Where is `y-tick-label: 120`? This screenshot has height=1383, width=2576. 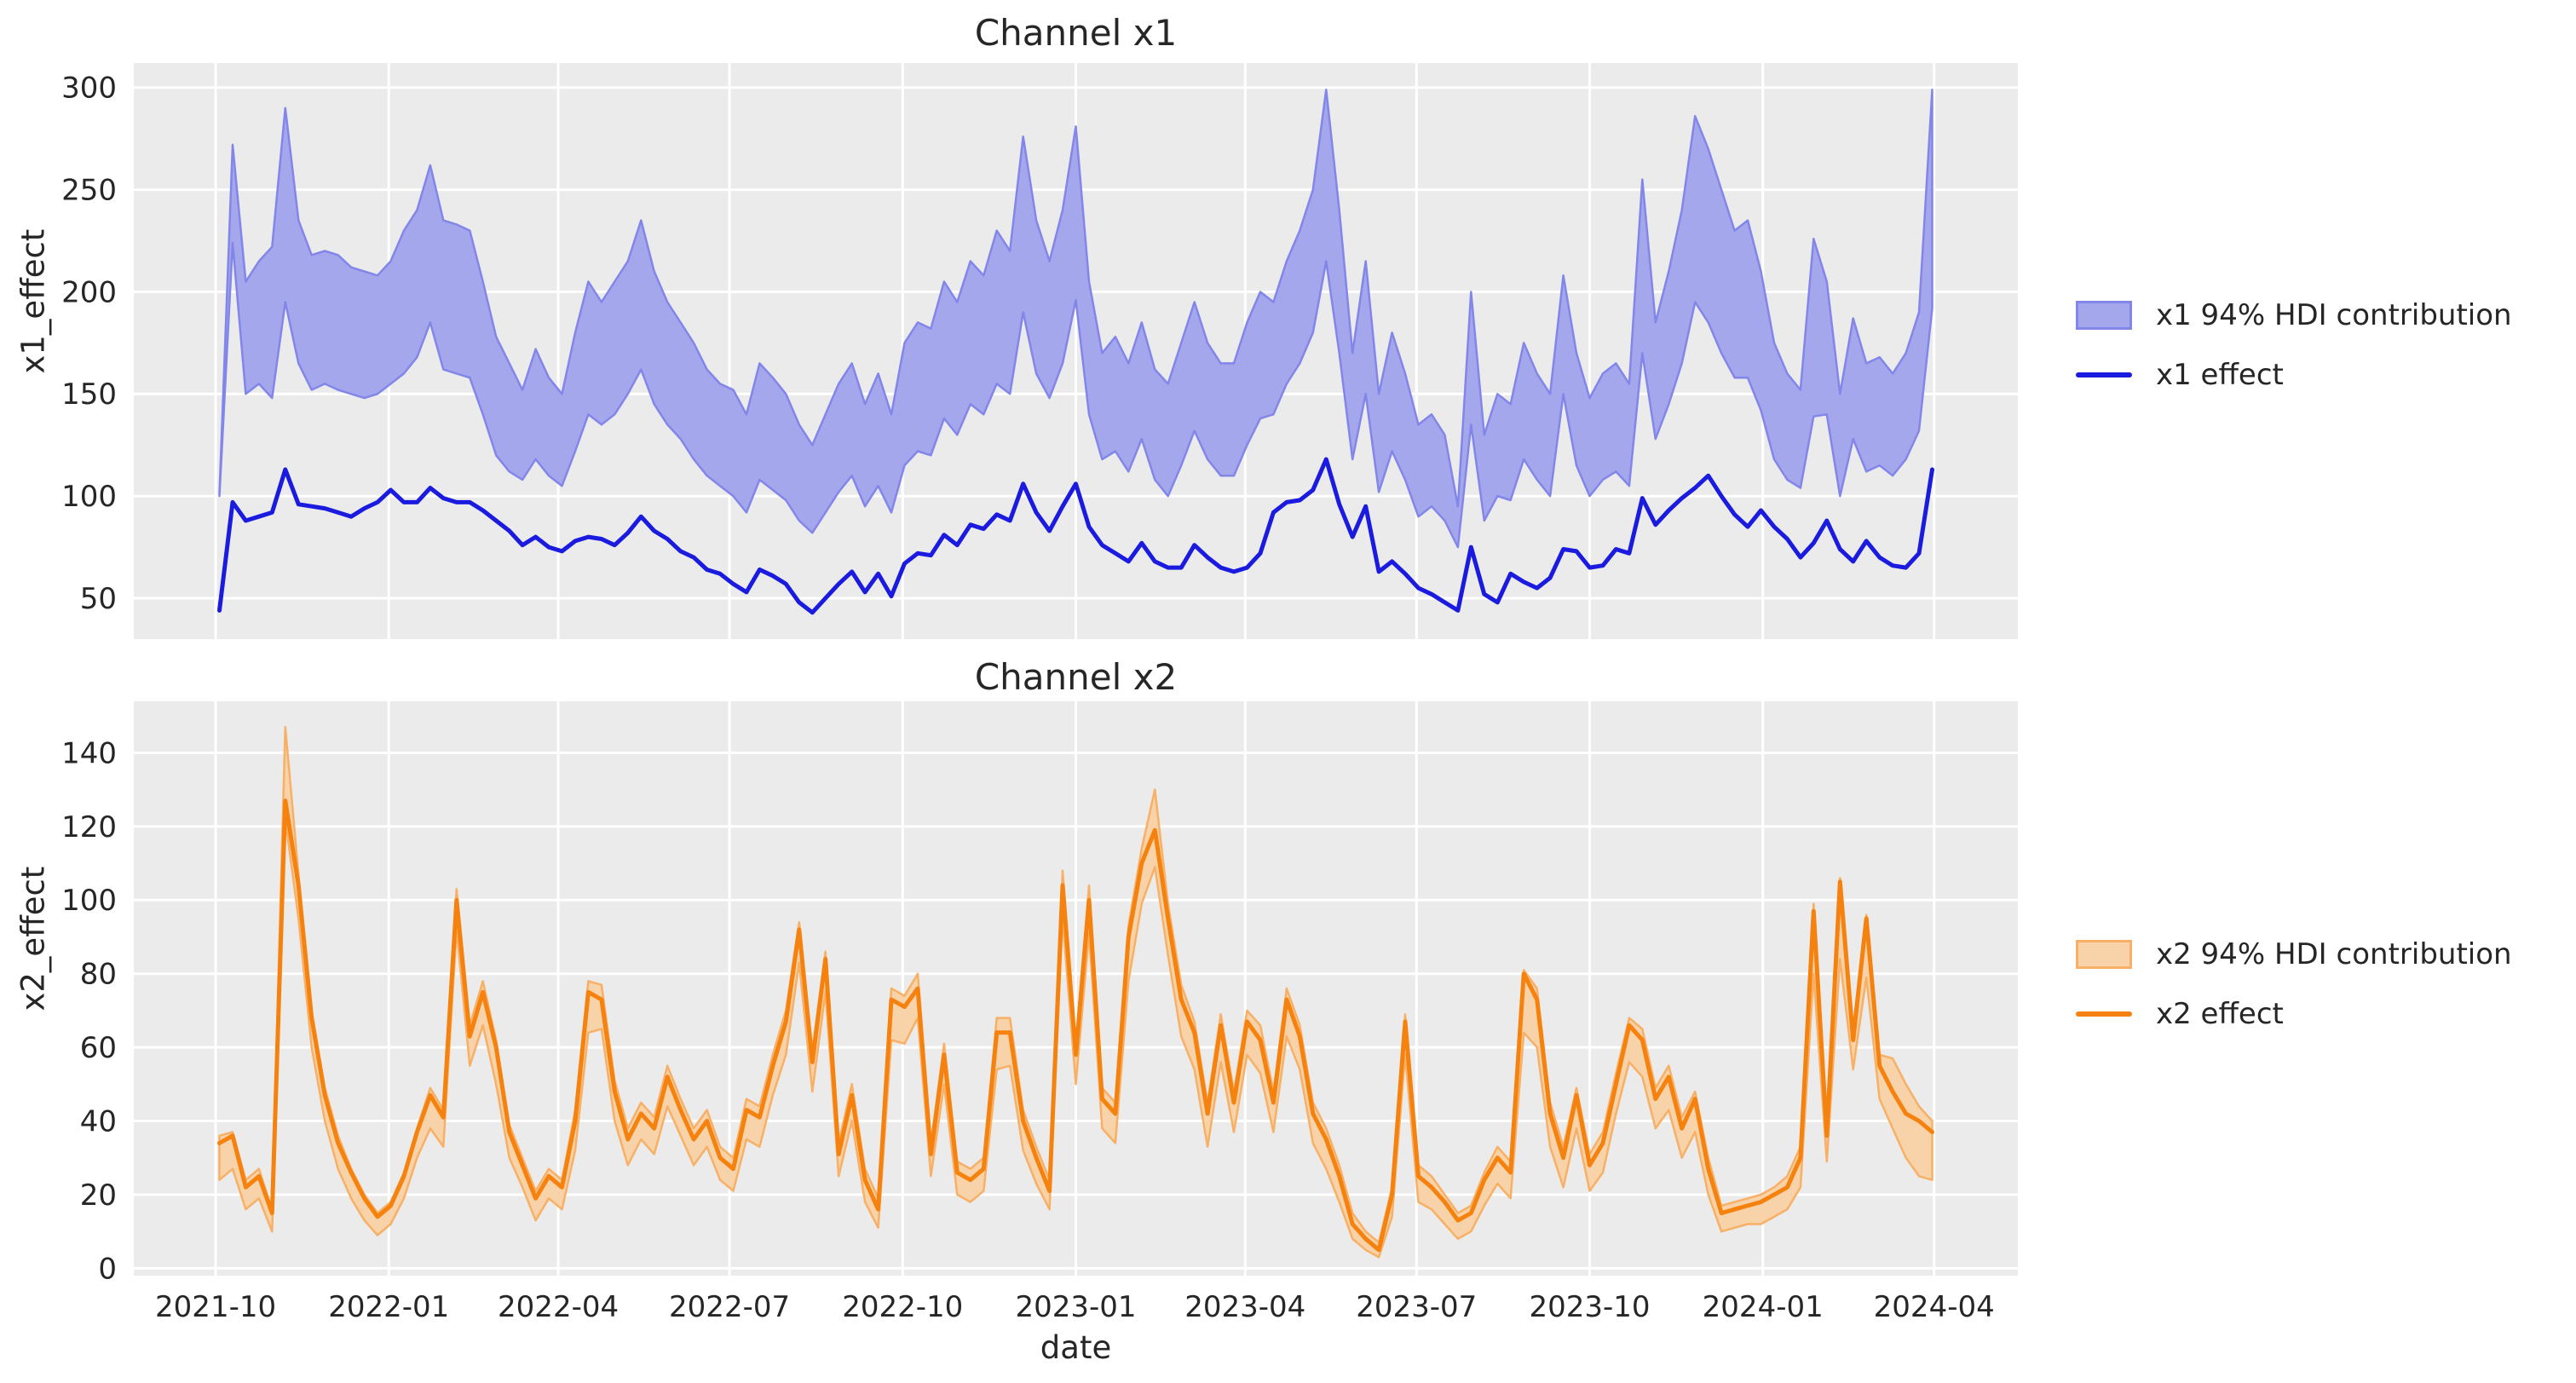
y-tick-label: 120 is located at coordinates (89, 827).